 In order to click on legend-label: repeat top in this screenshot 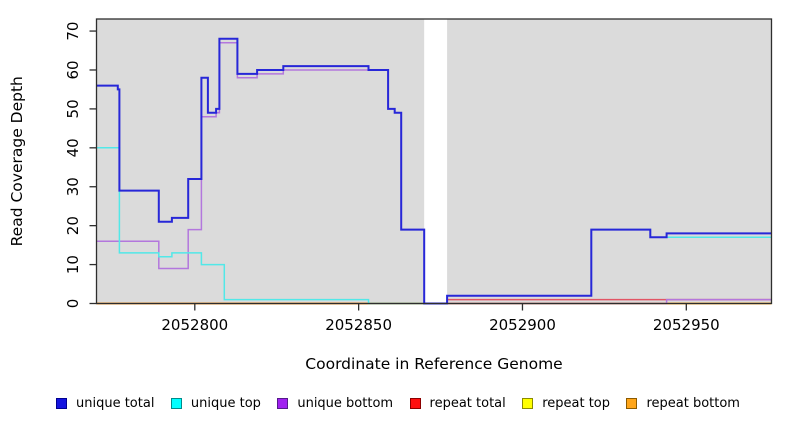, I will do `click(576, 403)`.